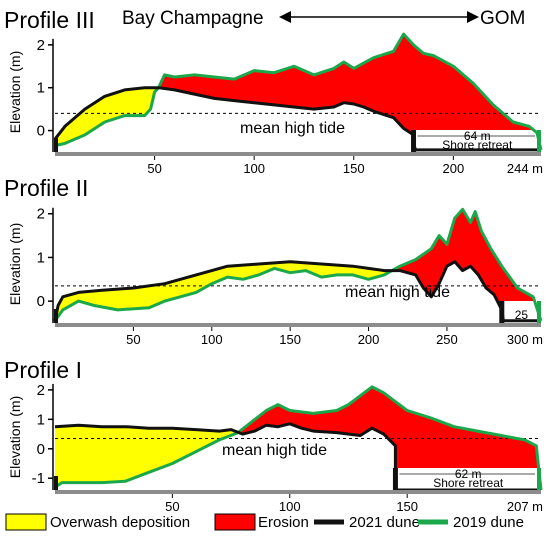 This screenshot has height=537, width=550. Describe the element at coordinates (283, 522) in the screenshot. I see `legend-label-erosion: Erosion` at that location.